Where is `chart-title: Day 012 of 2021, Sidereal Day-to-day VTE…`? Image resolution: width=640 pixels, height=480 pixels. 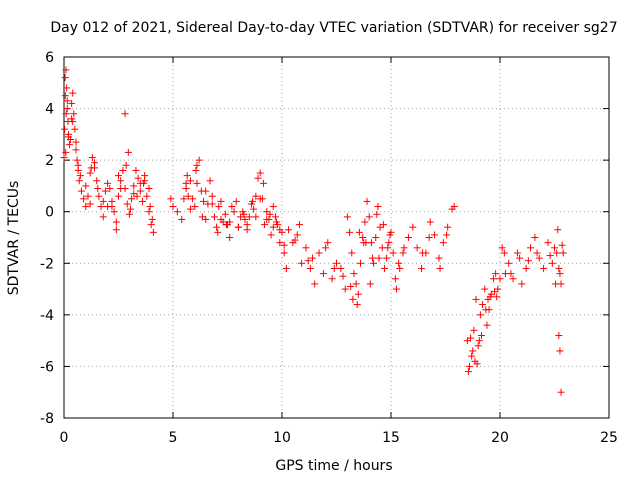 chart-title: Day 012 of 2021, Sidereal Day-to-day VTE… is located at coordinates (333, 28).